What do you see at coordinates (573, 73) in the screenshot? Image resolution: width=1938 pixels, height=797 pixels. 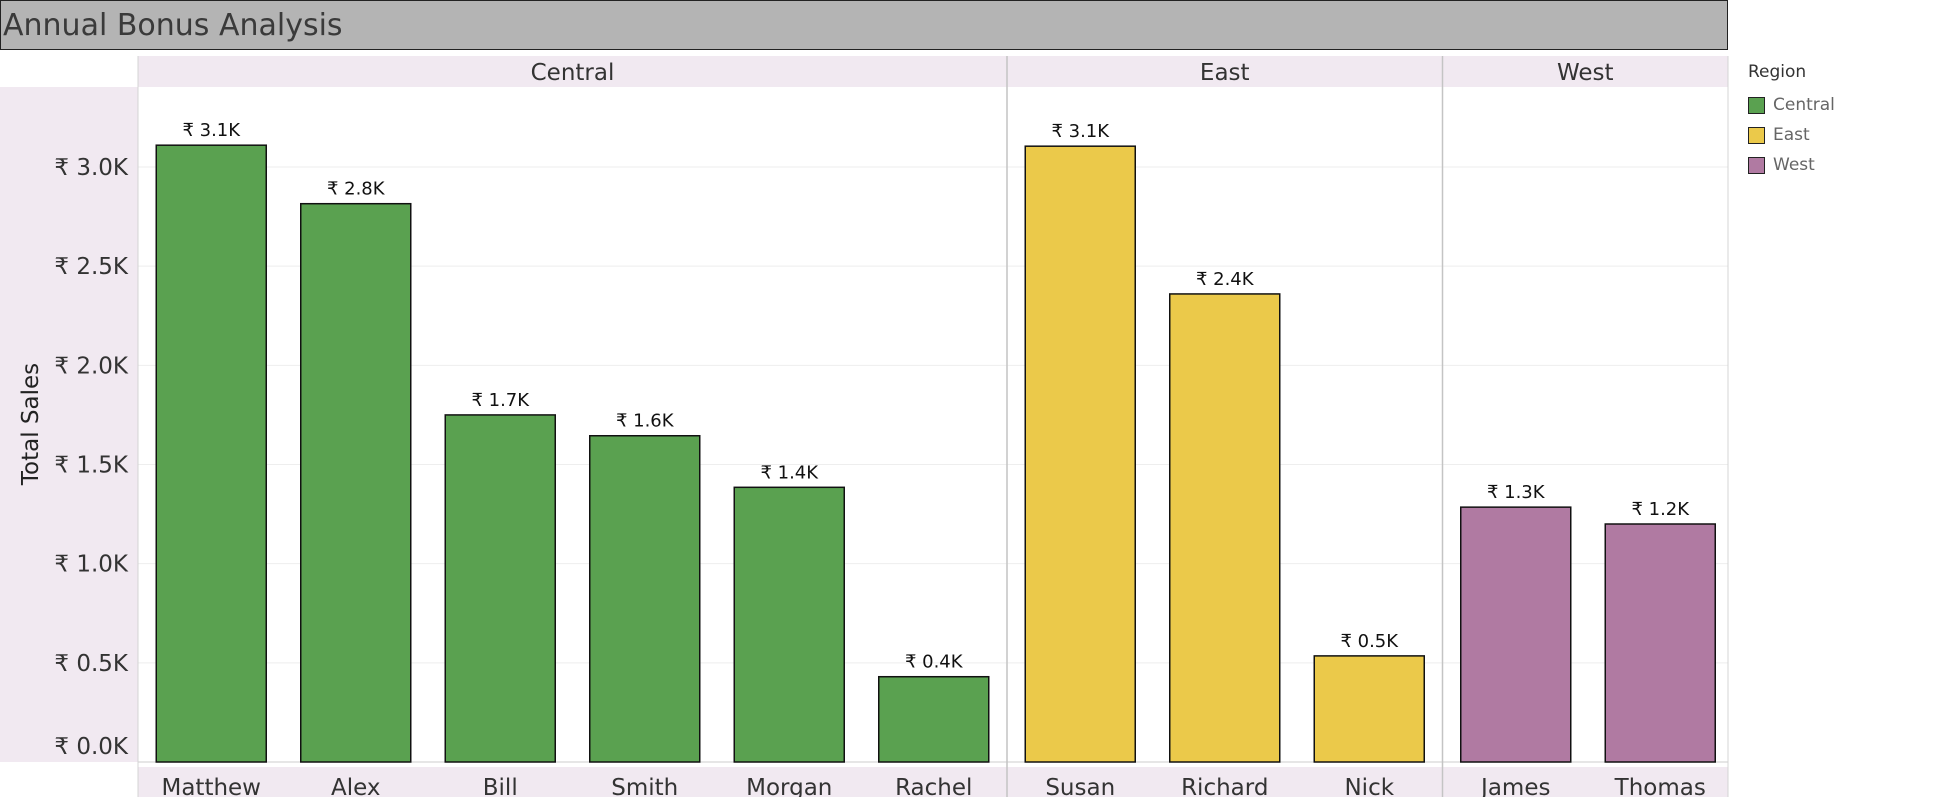 I see `panel-header-central: Central` at bounding box center [573, 73].